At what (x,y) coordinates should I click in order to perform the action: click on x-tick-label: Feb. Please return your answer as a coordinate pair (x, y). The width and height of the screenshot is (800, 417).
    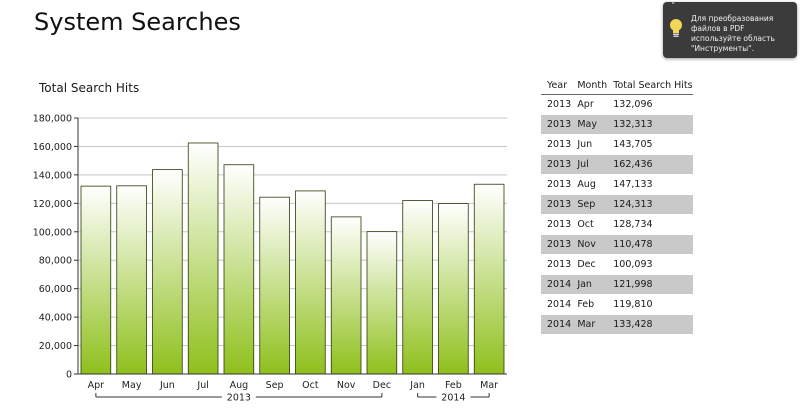
    Looking at the image, I should click on (453, 385).